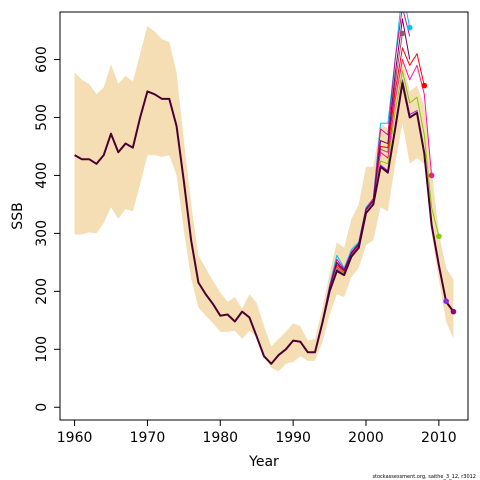 The width and height of the screenshot is (480, 480). I want to click on x-axis: 1960 1970 1980 1990 2000 2010, so click(257, 433).